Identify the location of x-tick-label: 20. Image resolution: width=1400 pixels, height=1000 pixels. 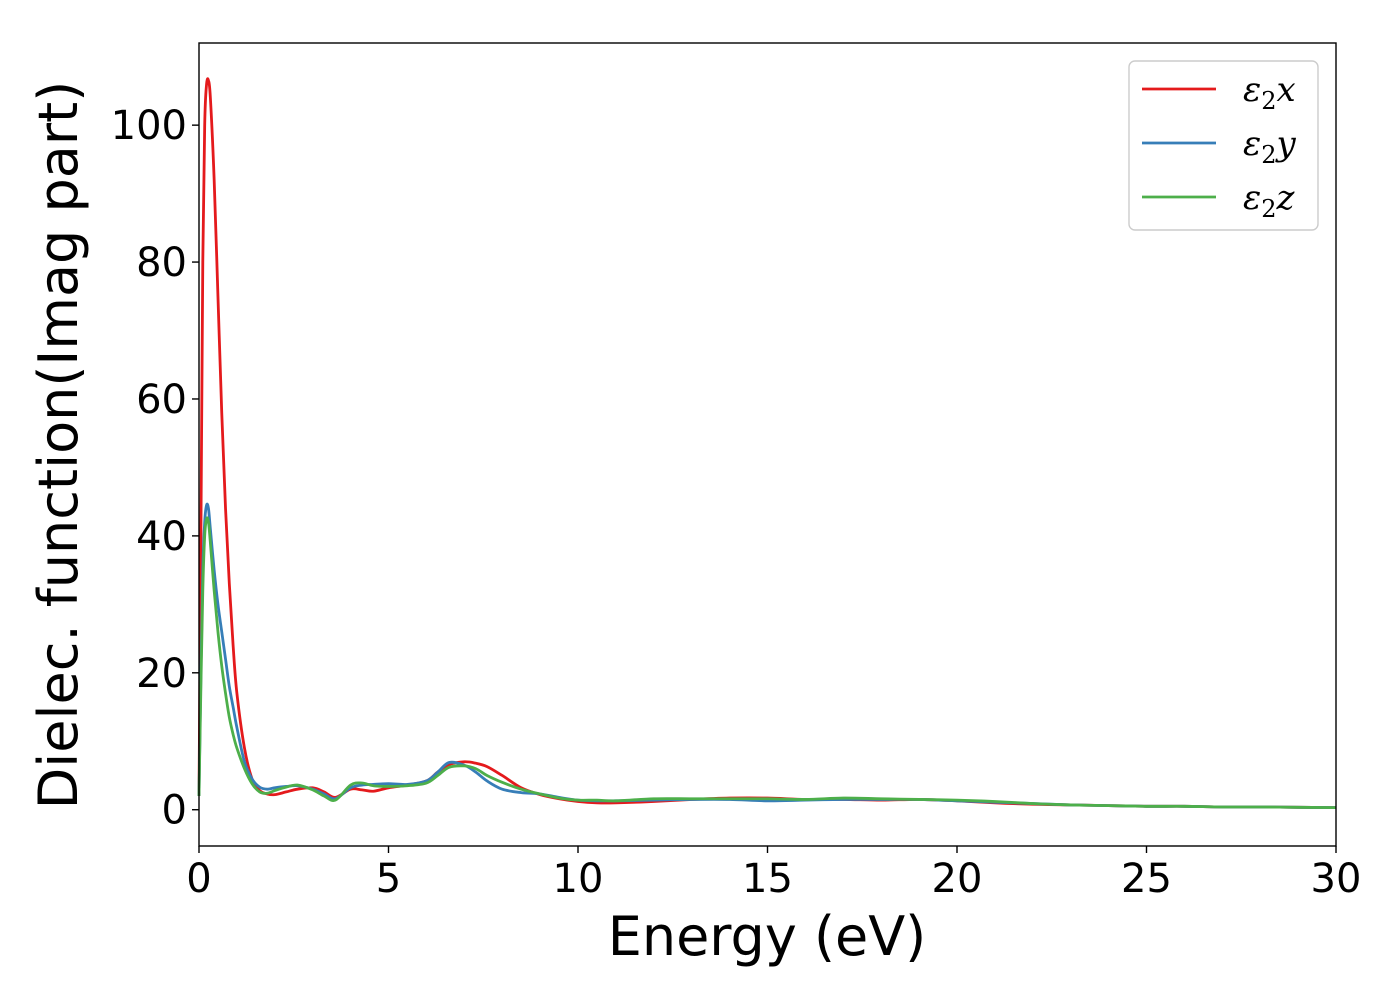
(957, 879).